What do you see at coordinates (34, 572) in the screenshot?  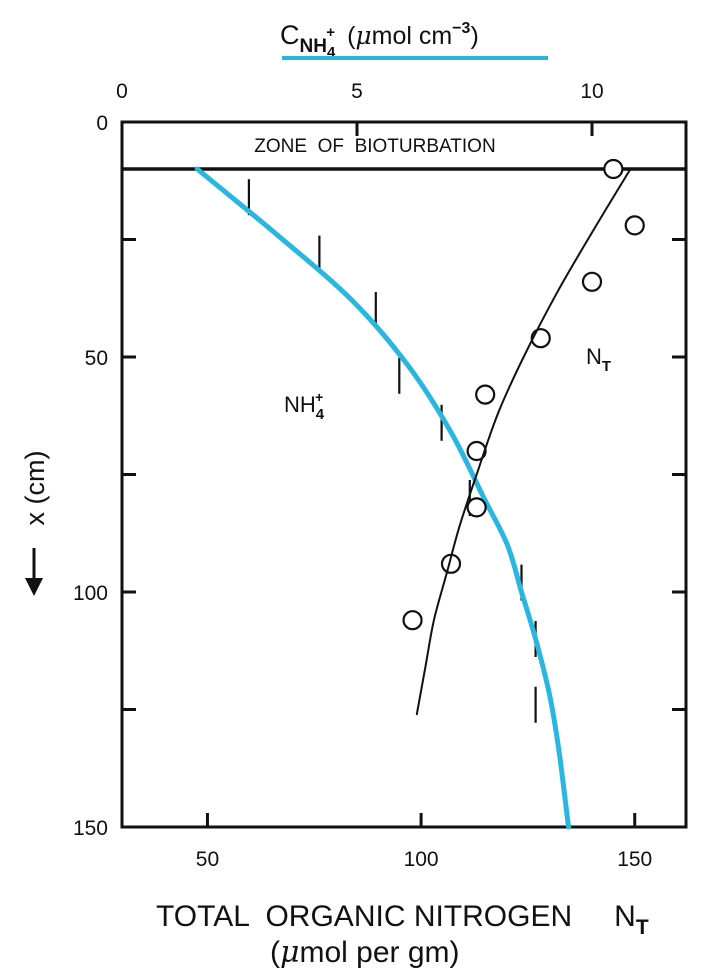 I see `down-arrow-icon` at bounding box center [34, 572].